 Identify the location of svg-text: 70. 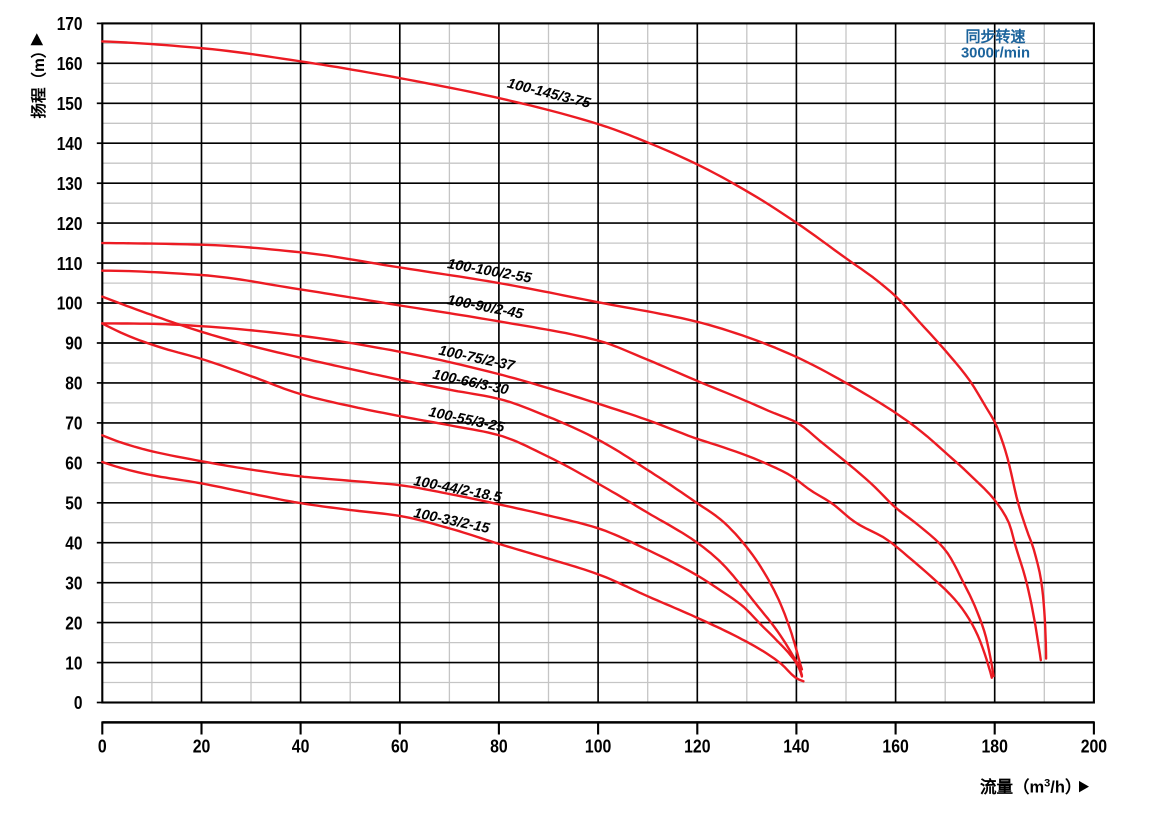
(73, 423).